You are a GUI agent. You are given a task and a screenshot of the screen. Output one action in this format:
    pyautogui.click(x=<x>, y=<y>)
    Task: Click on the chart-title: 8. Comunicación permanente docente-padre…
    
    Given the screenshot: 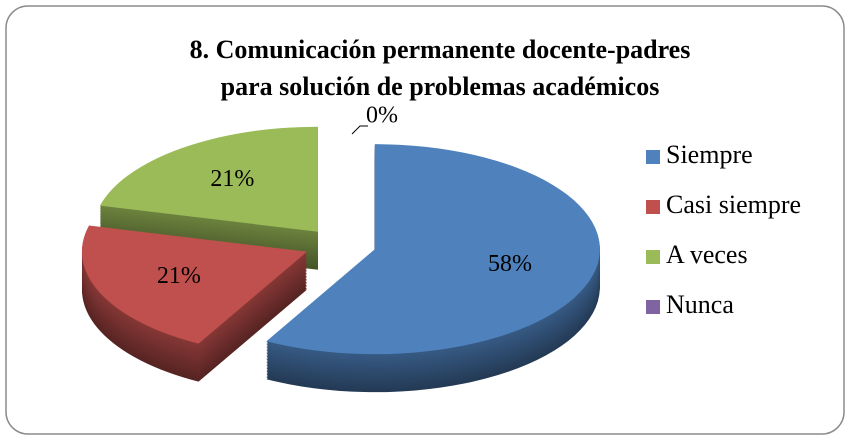 What is the action you would take?
    pyautogui.click(x=440, y=49)
    